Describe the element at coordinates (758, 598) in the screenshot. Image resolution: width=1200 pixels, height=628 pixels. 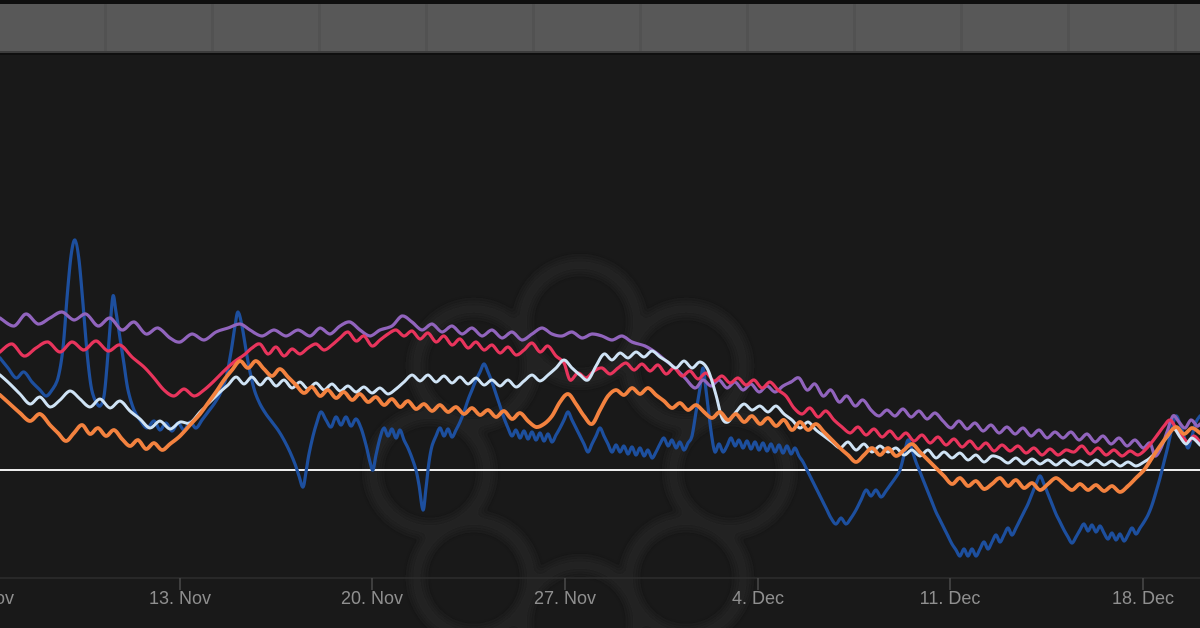
I see `x-axis-label: 4. Dec` at that location.